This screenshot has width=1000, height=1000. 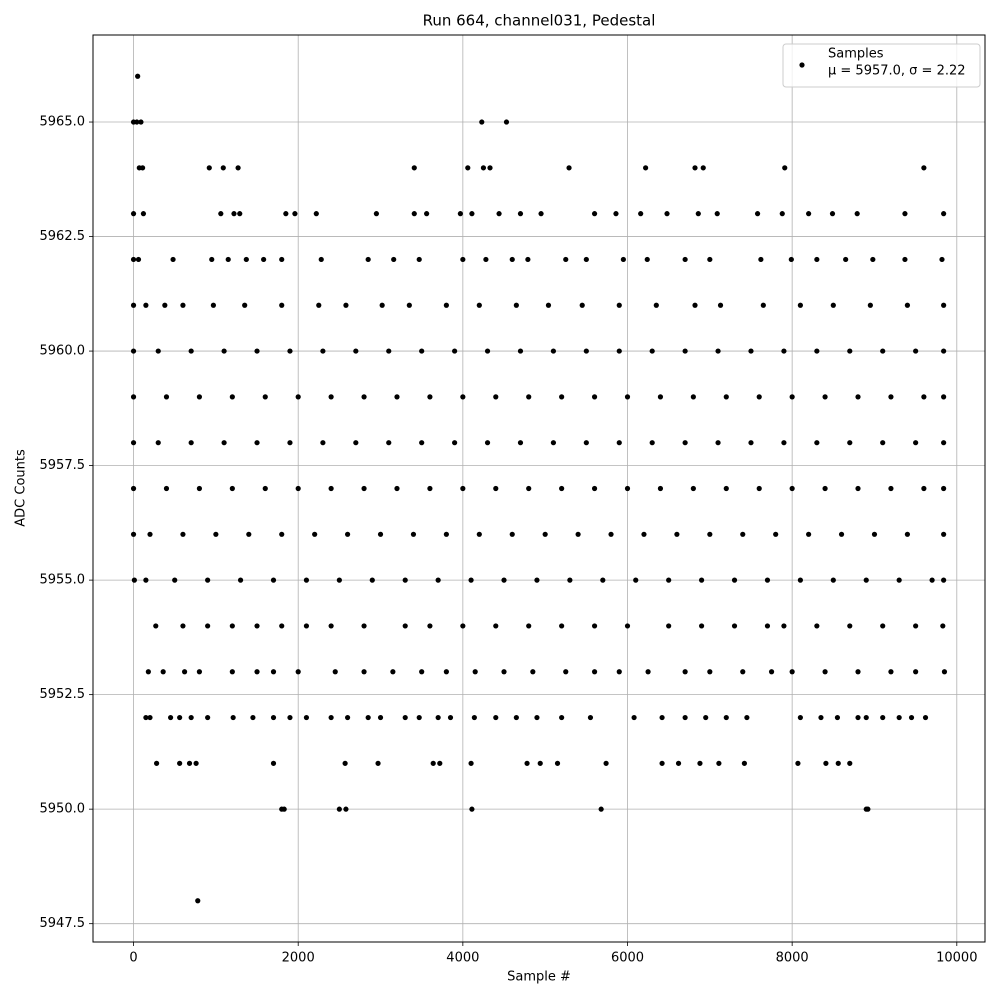 What do you see at coordinates (856, 54) in the screenshot?
I see `legend-label: Samples` at bounding box center [856, 54].